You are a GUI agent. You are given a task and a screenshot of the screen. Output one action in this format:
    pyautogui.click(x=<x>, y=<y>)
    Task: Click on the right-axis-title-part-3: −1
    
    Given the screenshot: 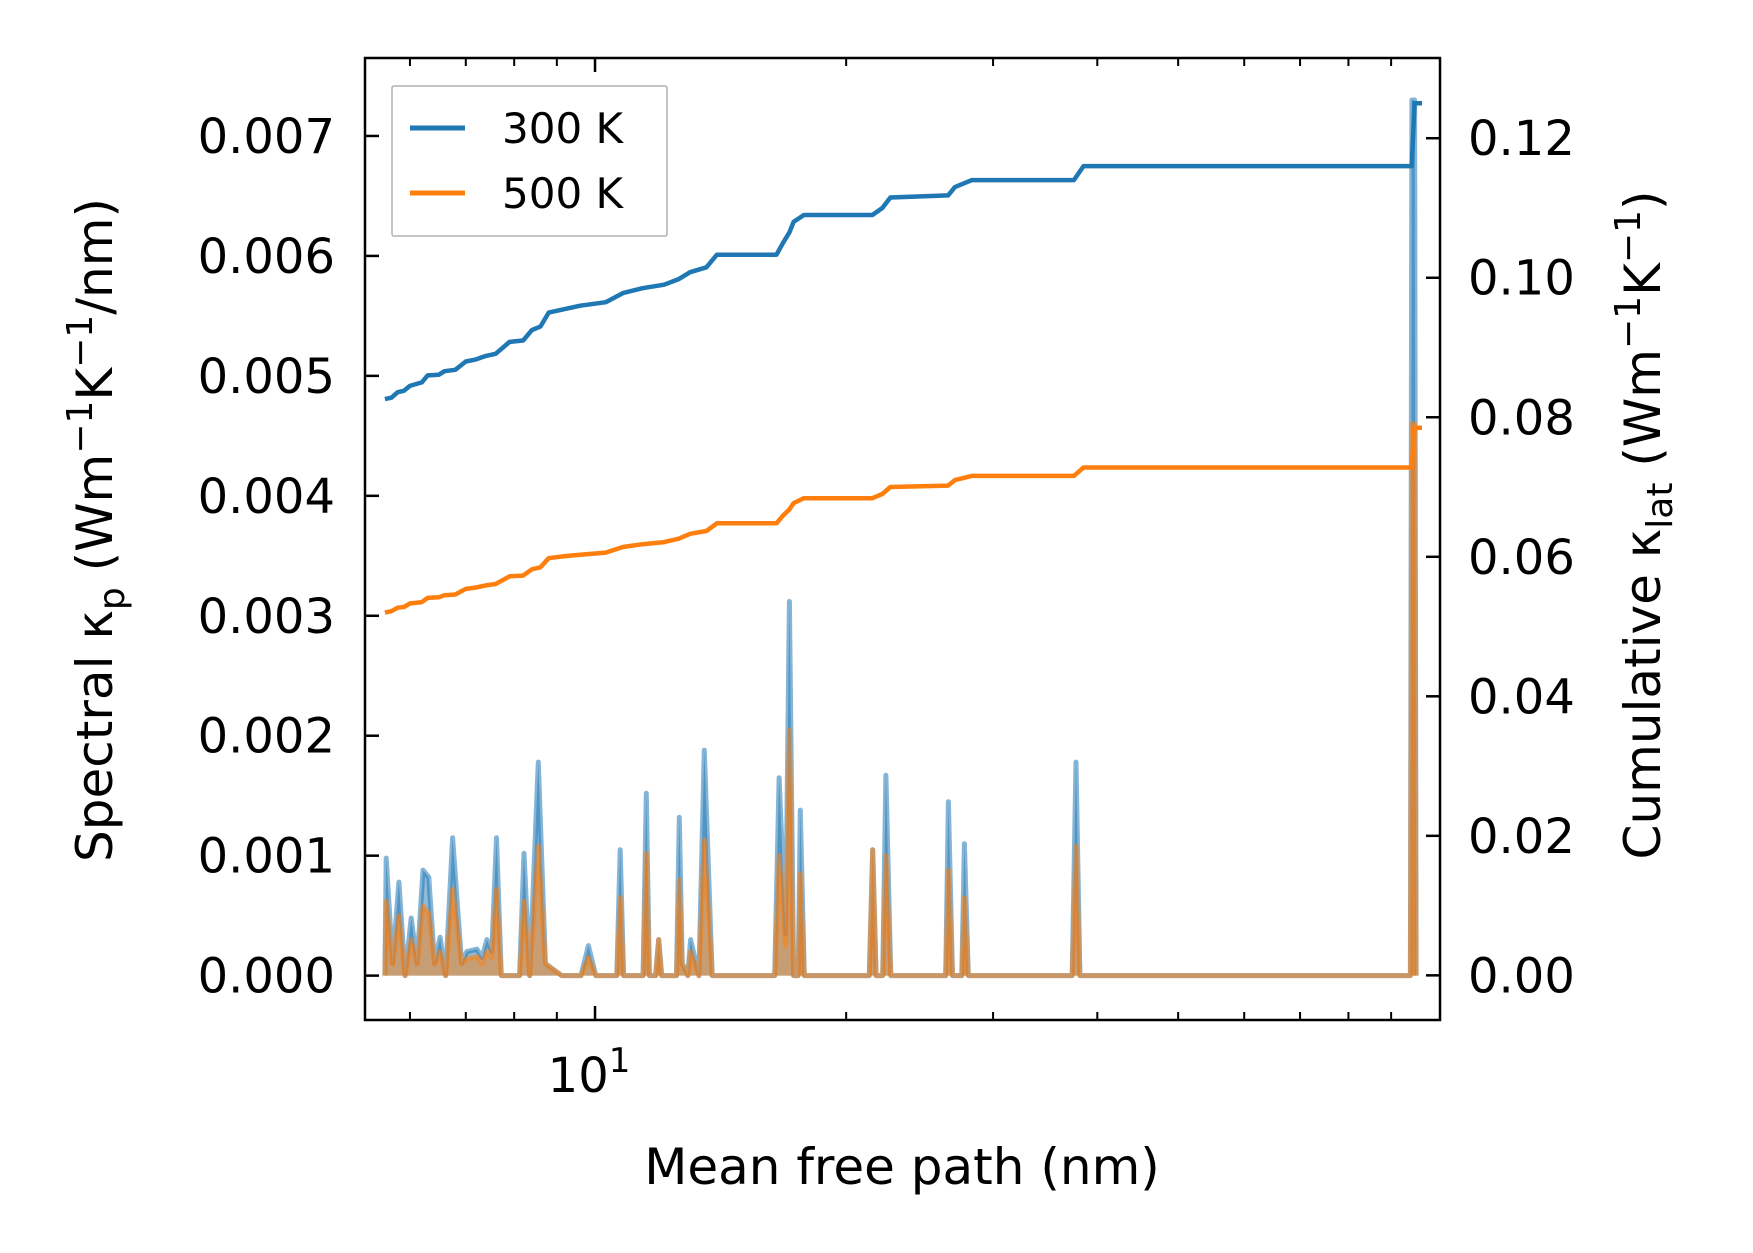 What is the action you would take?
    pyautogui.click(x=1628, y=322)
    